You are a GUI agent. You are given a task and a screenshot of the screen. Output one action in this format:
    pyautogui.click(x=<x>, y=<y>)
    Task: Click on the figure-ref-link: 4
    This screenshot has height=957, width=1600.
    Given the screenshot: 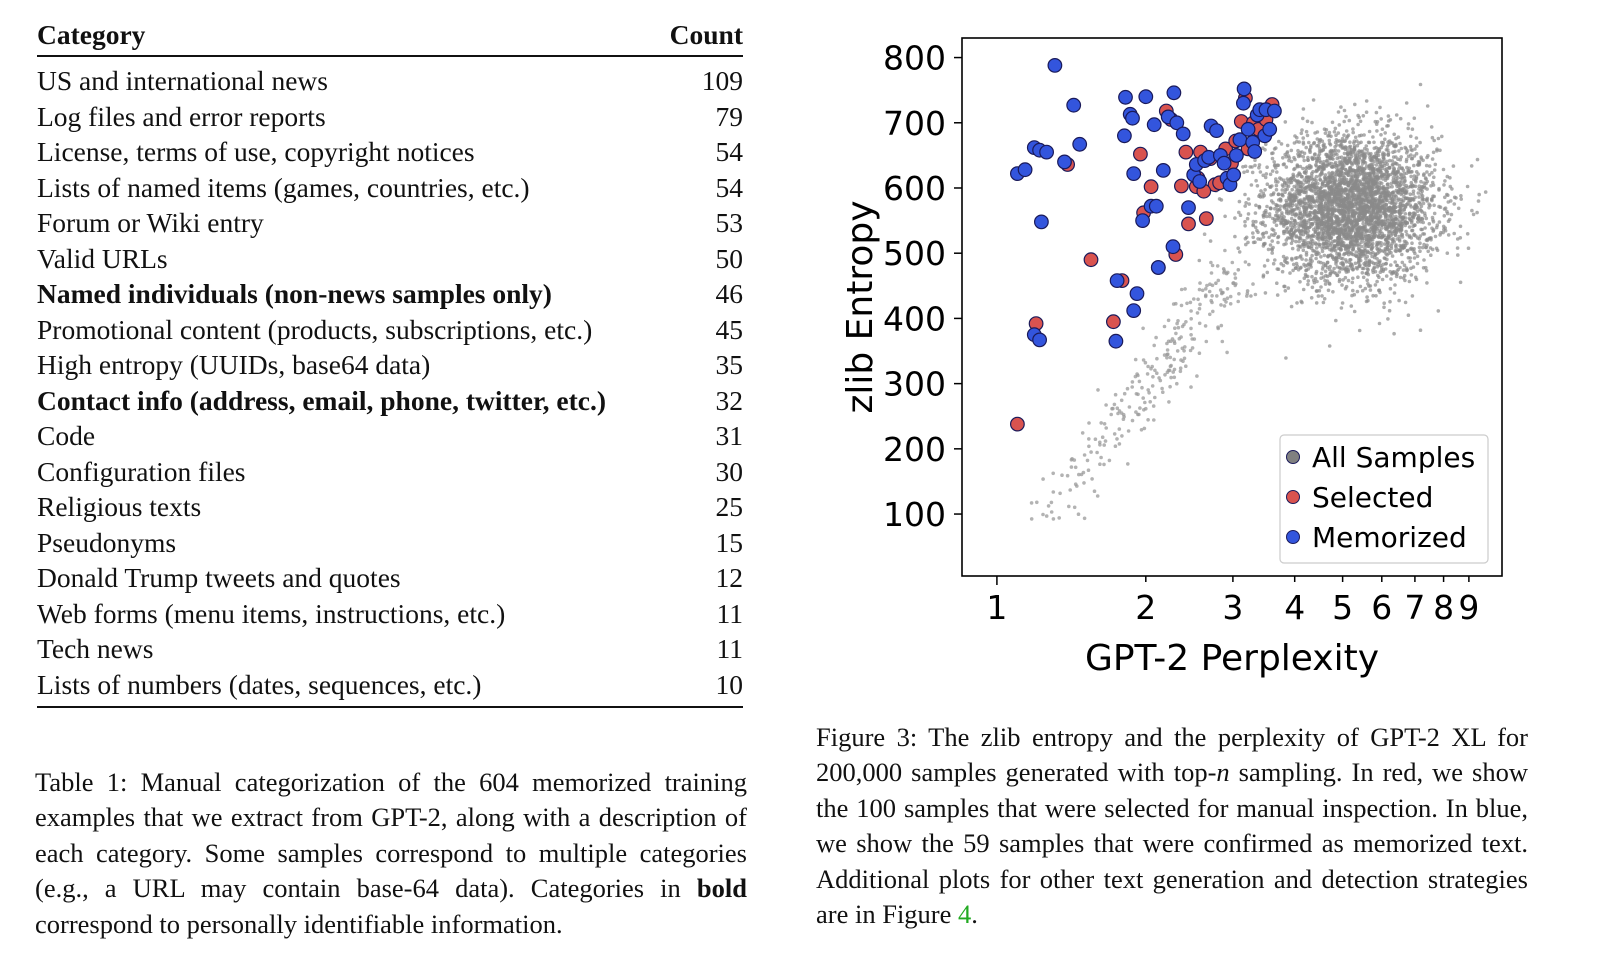 What is the action you would take?
    pyautogui.click(x=965, y=914)
    